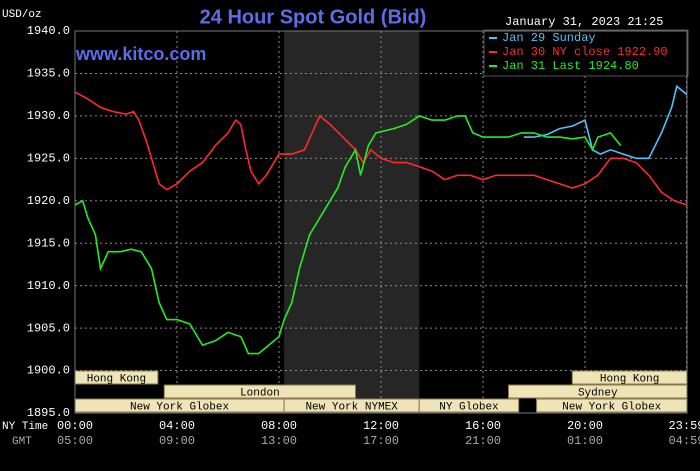 This screenshot has height=471, width=700. What do you see at coordinates (177, 441) in the screenshot?
I see `gmt-tick-label: 09:00` at bounding box center [177, 441].